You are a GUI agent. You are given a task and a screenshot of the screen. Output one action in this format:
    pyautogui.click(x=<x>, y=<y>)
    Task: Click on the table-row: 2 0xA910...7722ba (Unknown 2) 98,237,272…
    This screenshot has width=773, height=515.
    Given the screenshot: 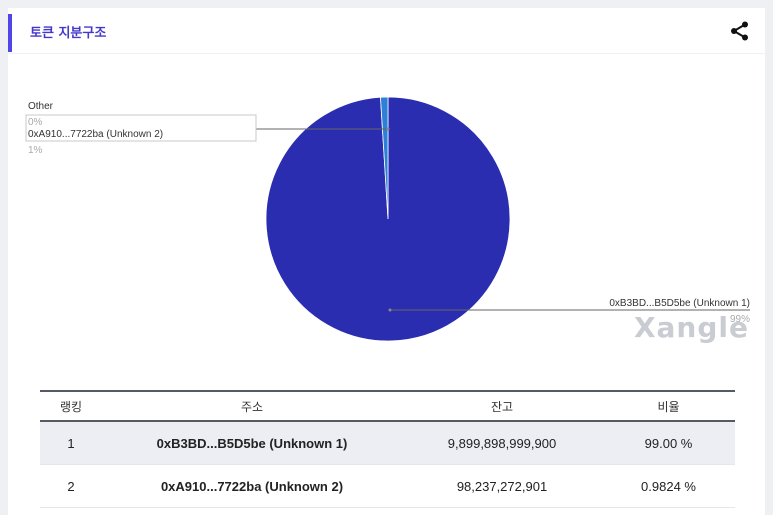 What is the action you would take?
    pyautogui.click(x=387, y=486)
    